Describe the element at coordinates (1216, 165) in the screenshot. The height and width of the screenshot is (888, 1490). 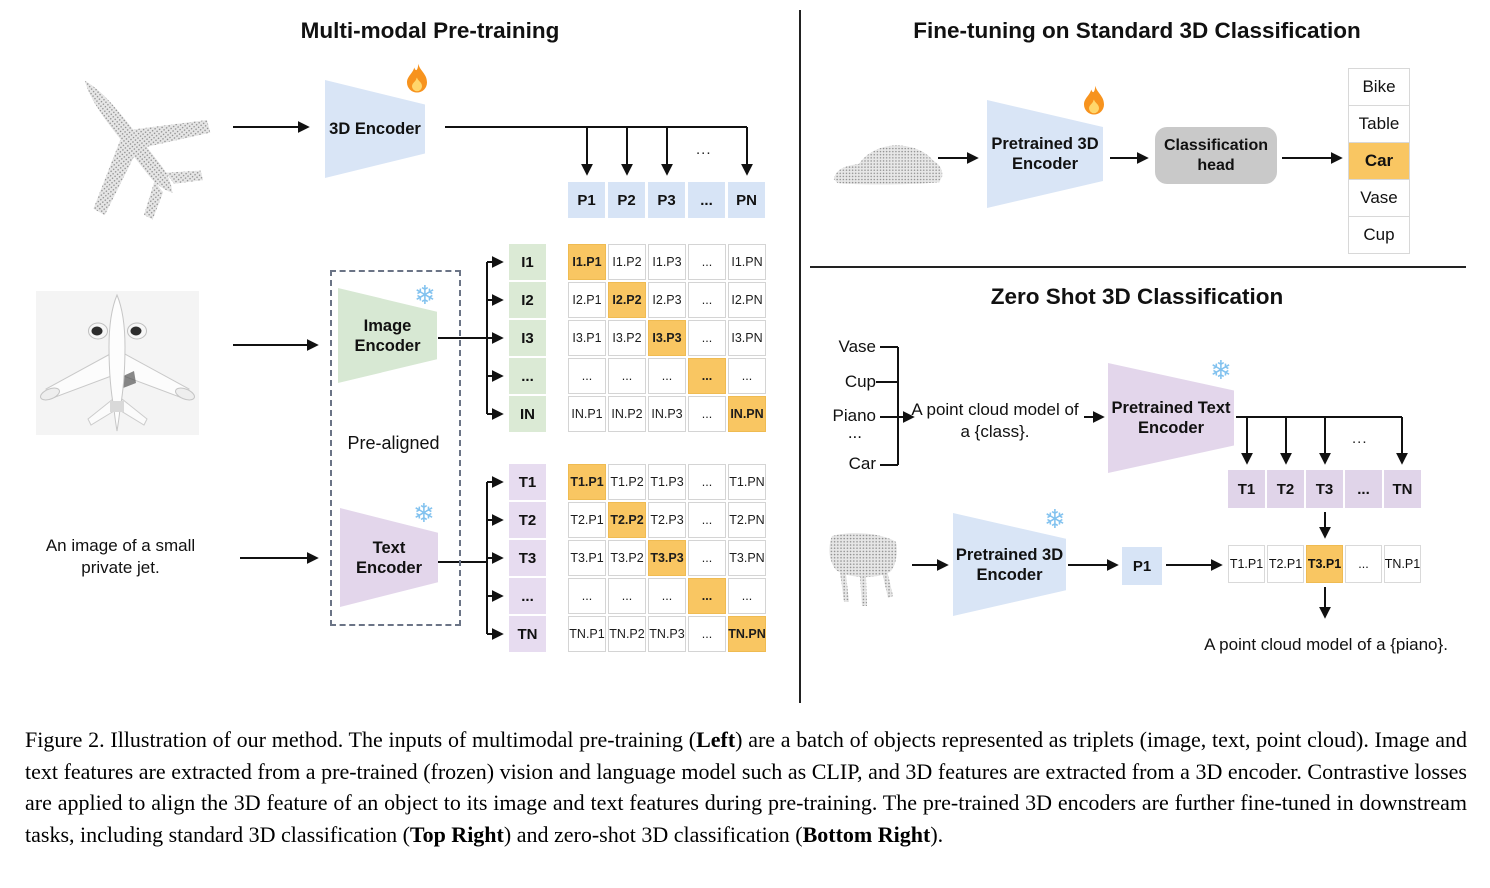
I see `classification-head-line2: head` at that location.